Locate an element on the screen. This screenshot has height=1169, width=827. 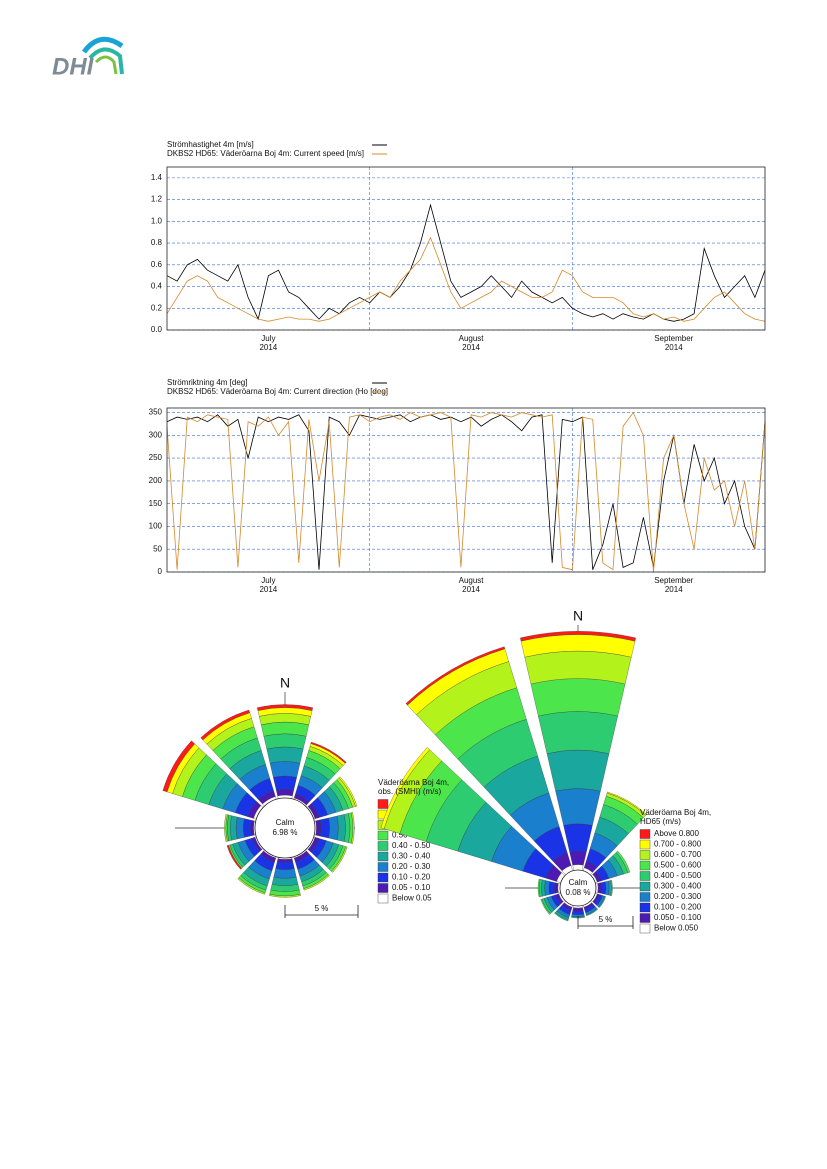
legend-label: 0.500 - 0.600 is located at coordinates (678, 865).